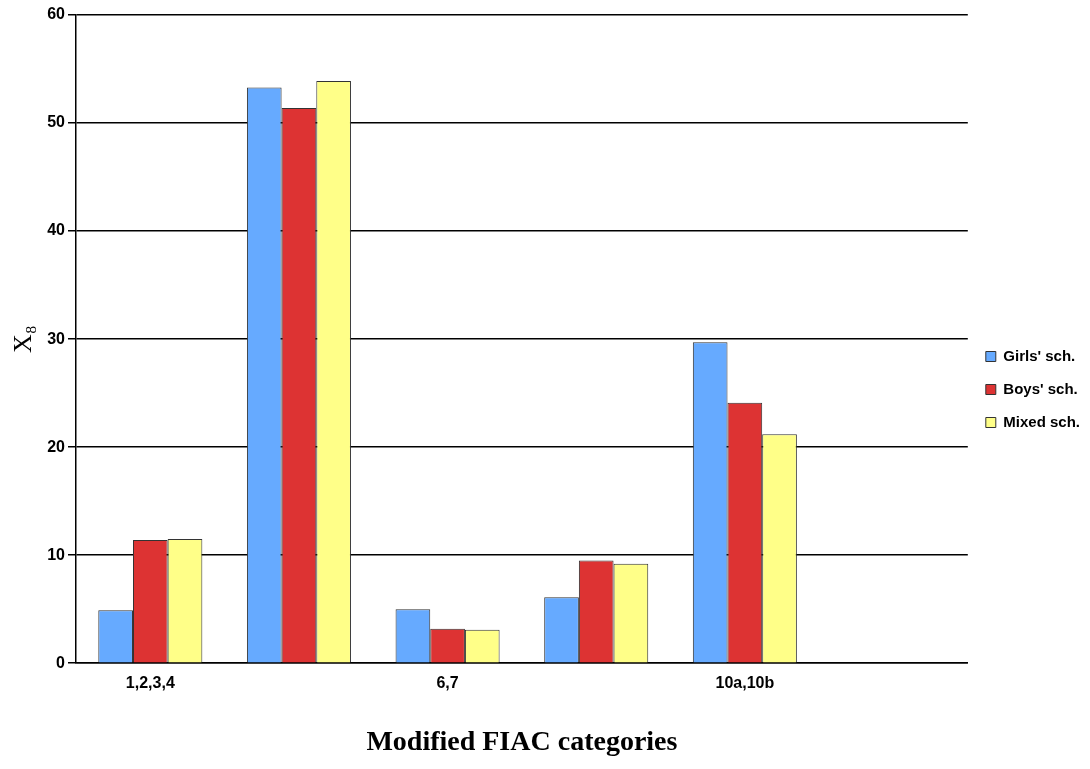 The width and height of the screenshot is (1090, 769). What do you see at coordinates (522, 741) in the screenshot?
I see `x-axis-title: Modified FIAC categories` at bounding box center [522, 741].